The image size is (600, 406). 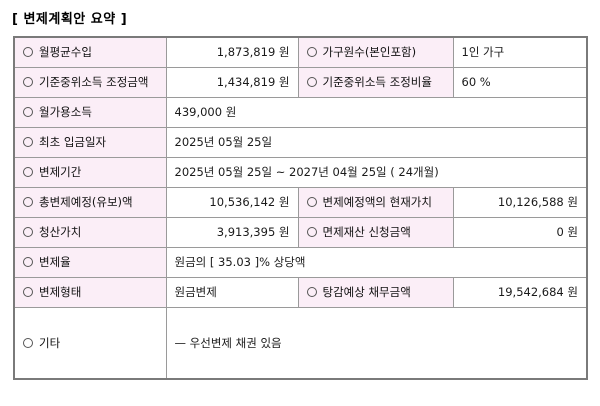 I want to click on cell-text: 기준중위소득 조정금액, so click(x=94, y=82).